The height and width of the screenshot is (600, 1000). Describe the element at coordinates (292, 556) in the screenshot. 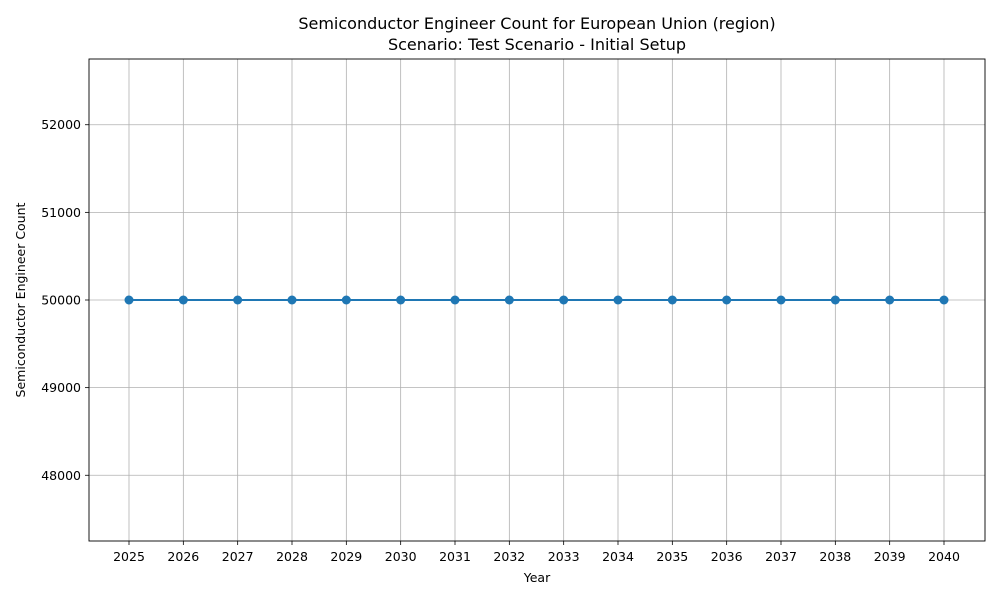

I see `x-tick-label: 2028` at that location.